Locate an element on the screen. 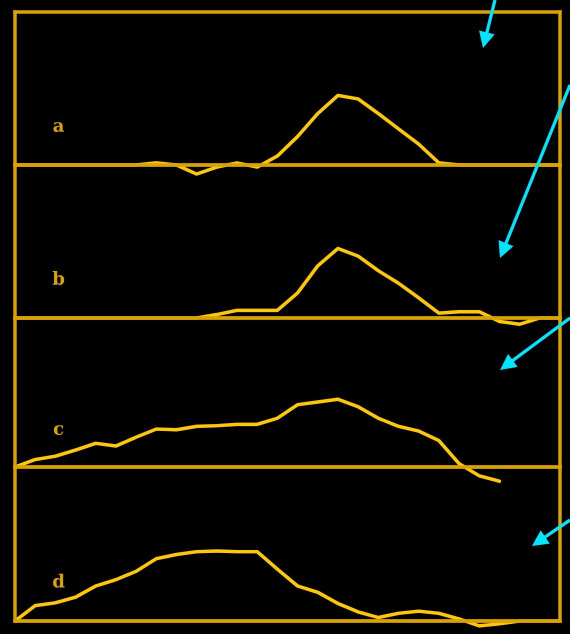 The height and width of the screenshot is (634, 570). annotation: b is located at coordinates (58, 278).